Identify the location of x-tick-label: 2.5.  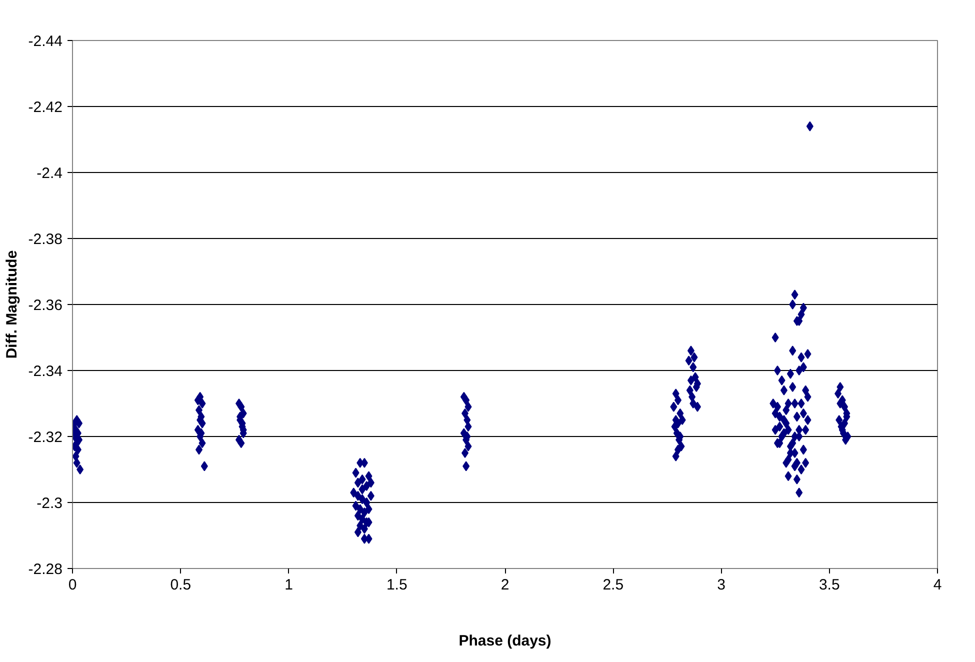
(613, 585).